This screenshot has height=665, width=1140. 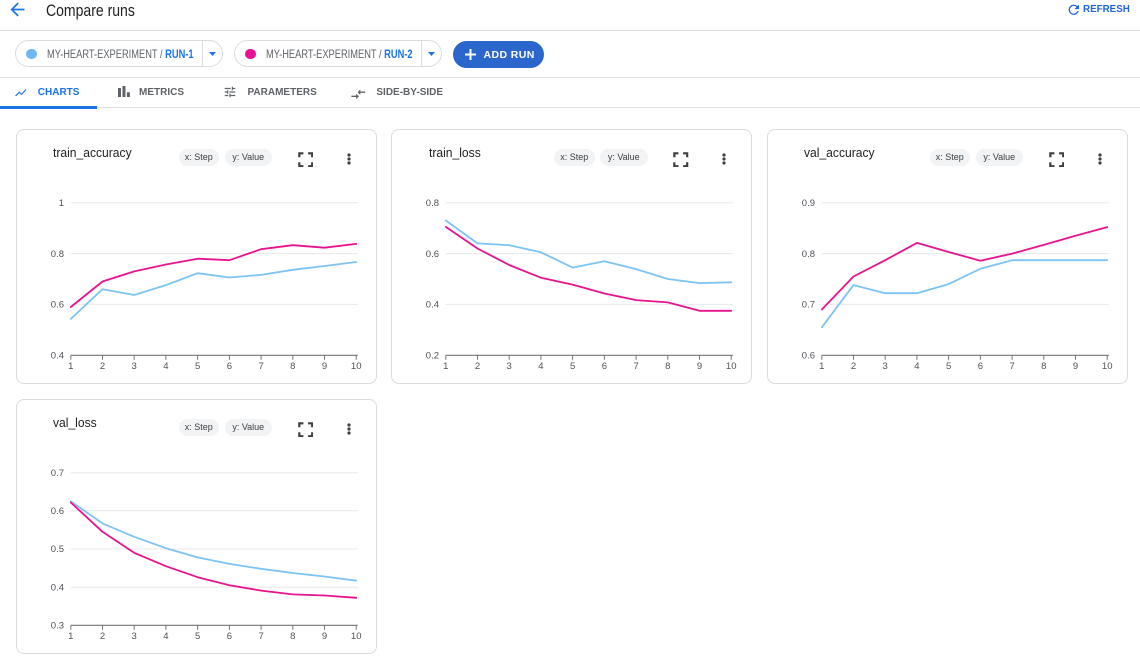 I want to click on svg-text: 0.5, so click(x=56, y=549).